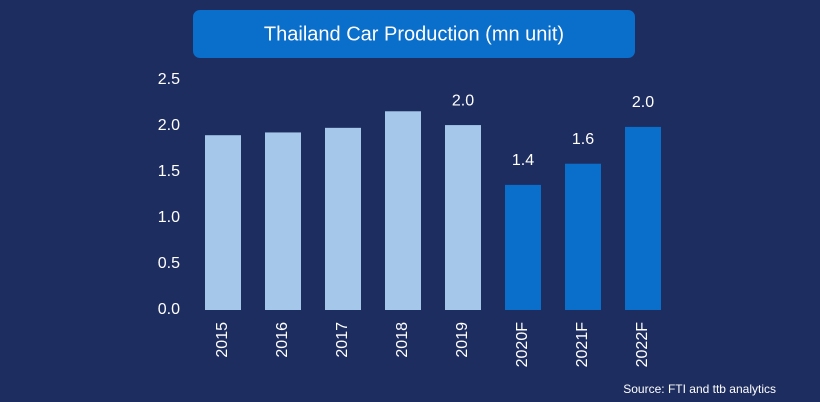  Describe the element at coordinates (582, 345) in the screenshot. I see `x-tick-label: 2021F` at that location.